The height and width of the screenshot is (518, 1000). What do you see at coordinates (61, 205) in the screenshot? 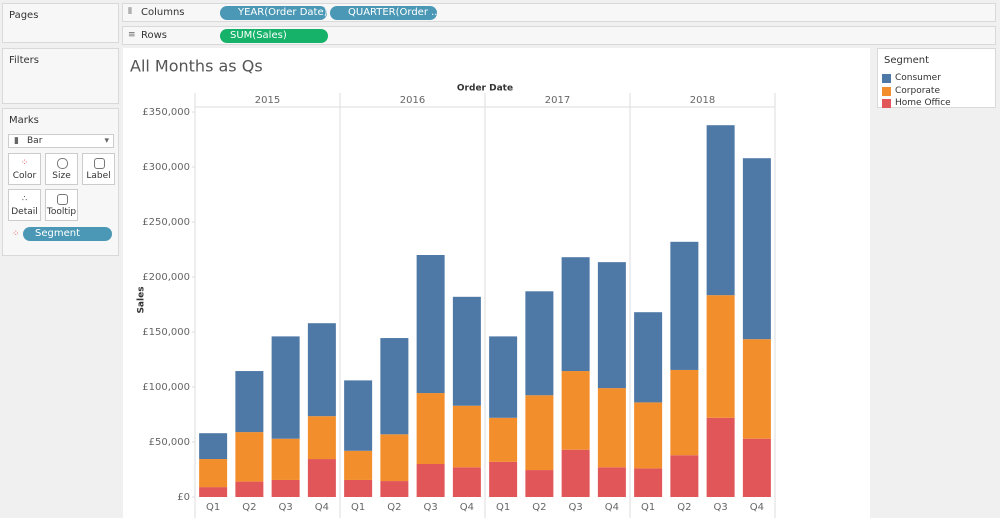
I see `tooltip-button: Tooltip` at bounding box center [61, 205].